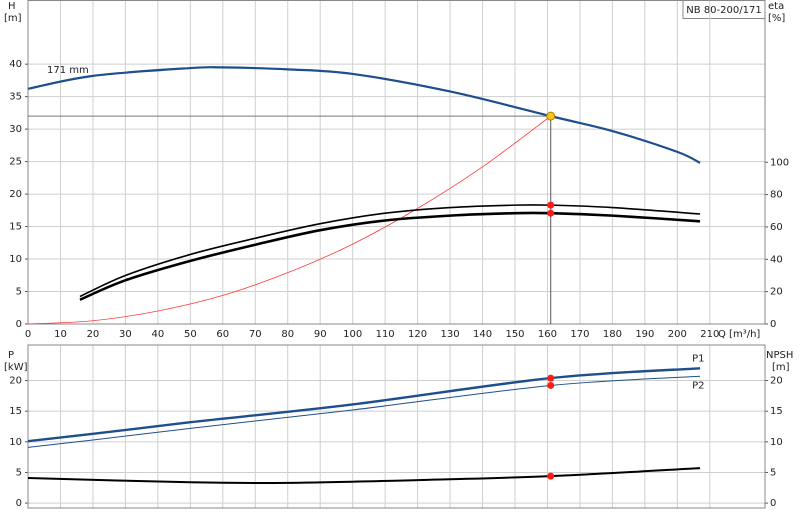  What do you see at coordinates (698, 358) in the screenshot?
I see `series-label: P1` at bounding box center [698, 358].